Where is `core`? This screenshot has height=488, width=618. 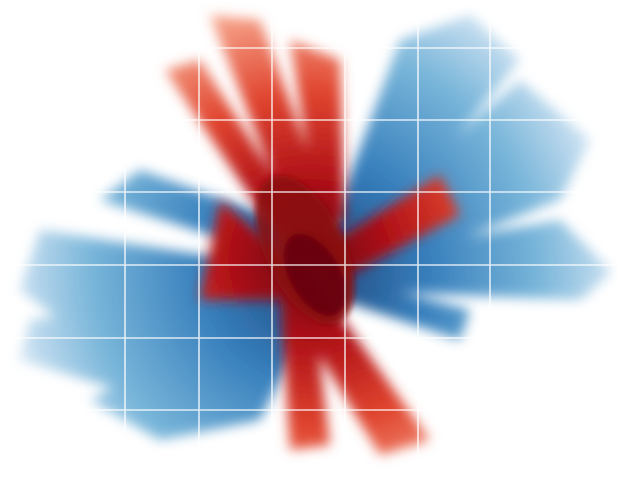 core is located at coordinates (315, 275).